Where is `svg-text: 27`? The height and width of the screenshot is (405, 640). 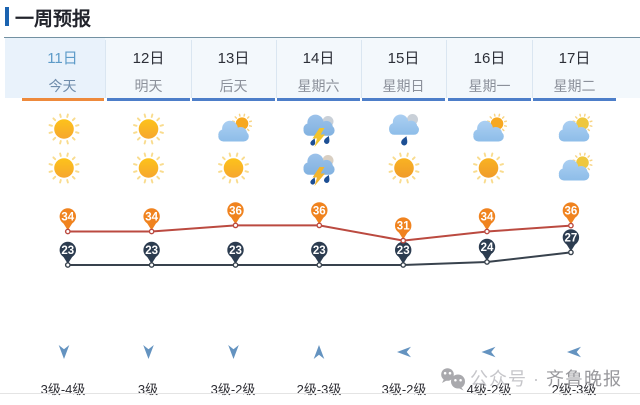
svg-text: 27 is located at coordinates (571, 238).